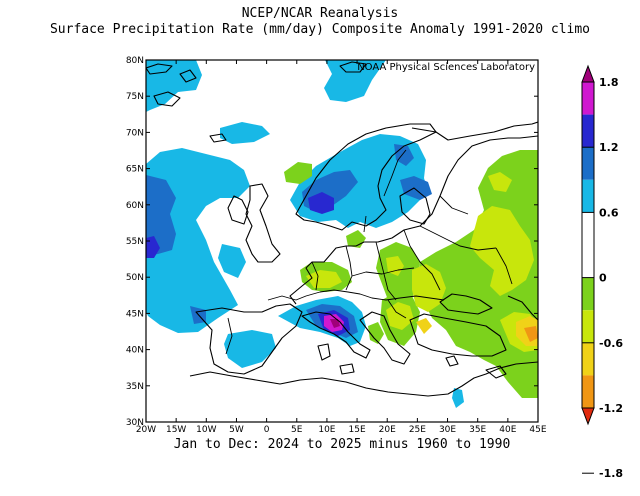 The width and height of the screenshot is (640, 496). What do you see at coordinates (609, 82) in the screenshot?
I see `colorbar-label: 1.8` at bounding box center [609, 82].